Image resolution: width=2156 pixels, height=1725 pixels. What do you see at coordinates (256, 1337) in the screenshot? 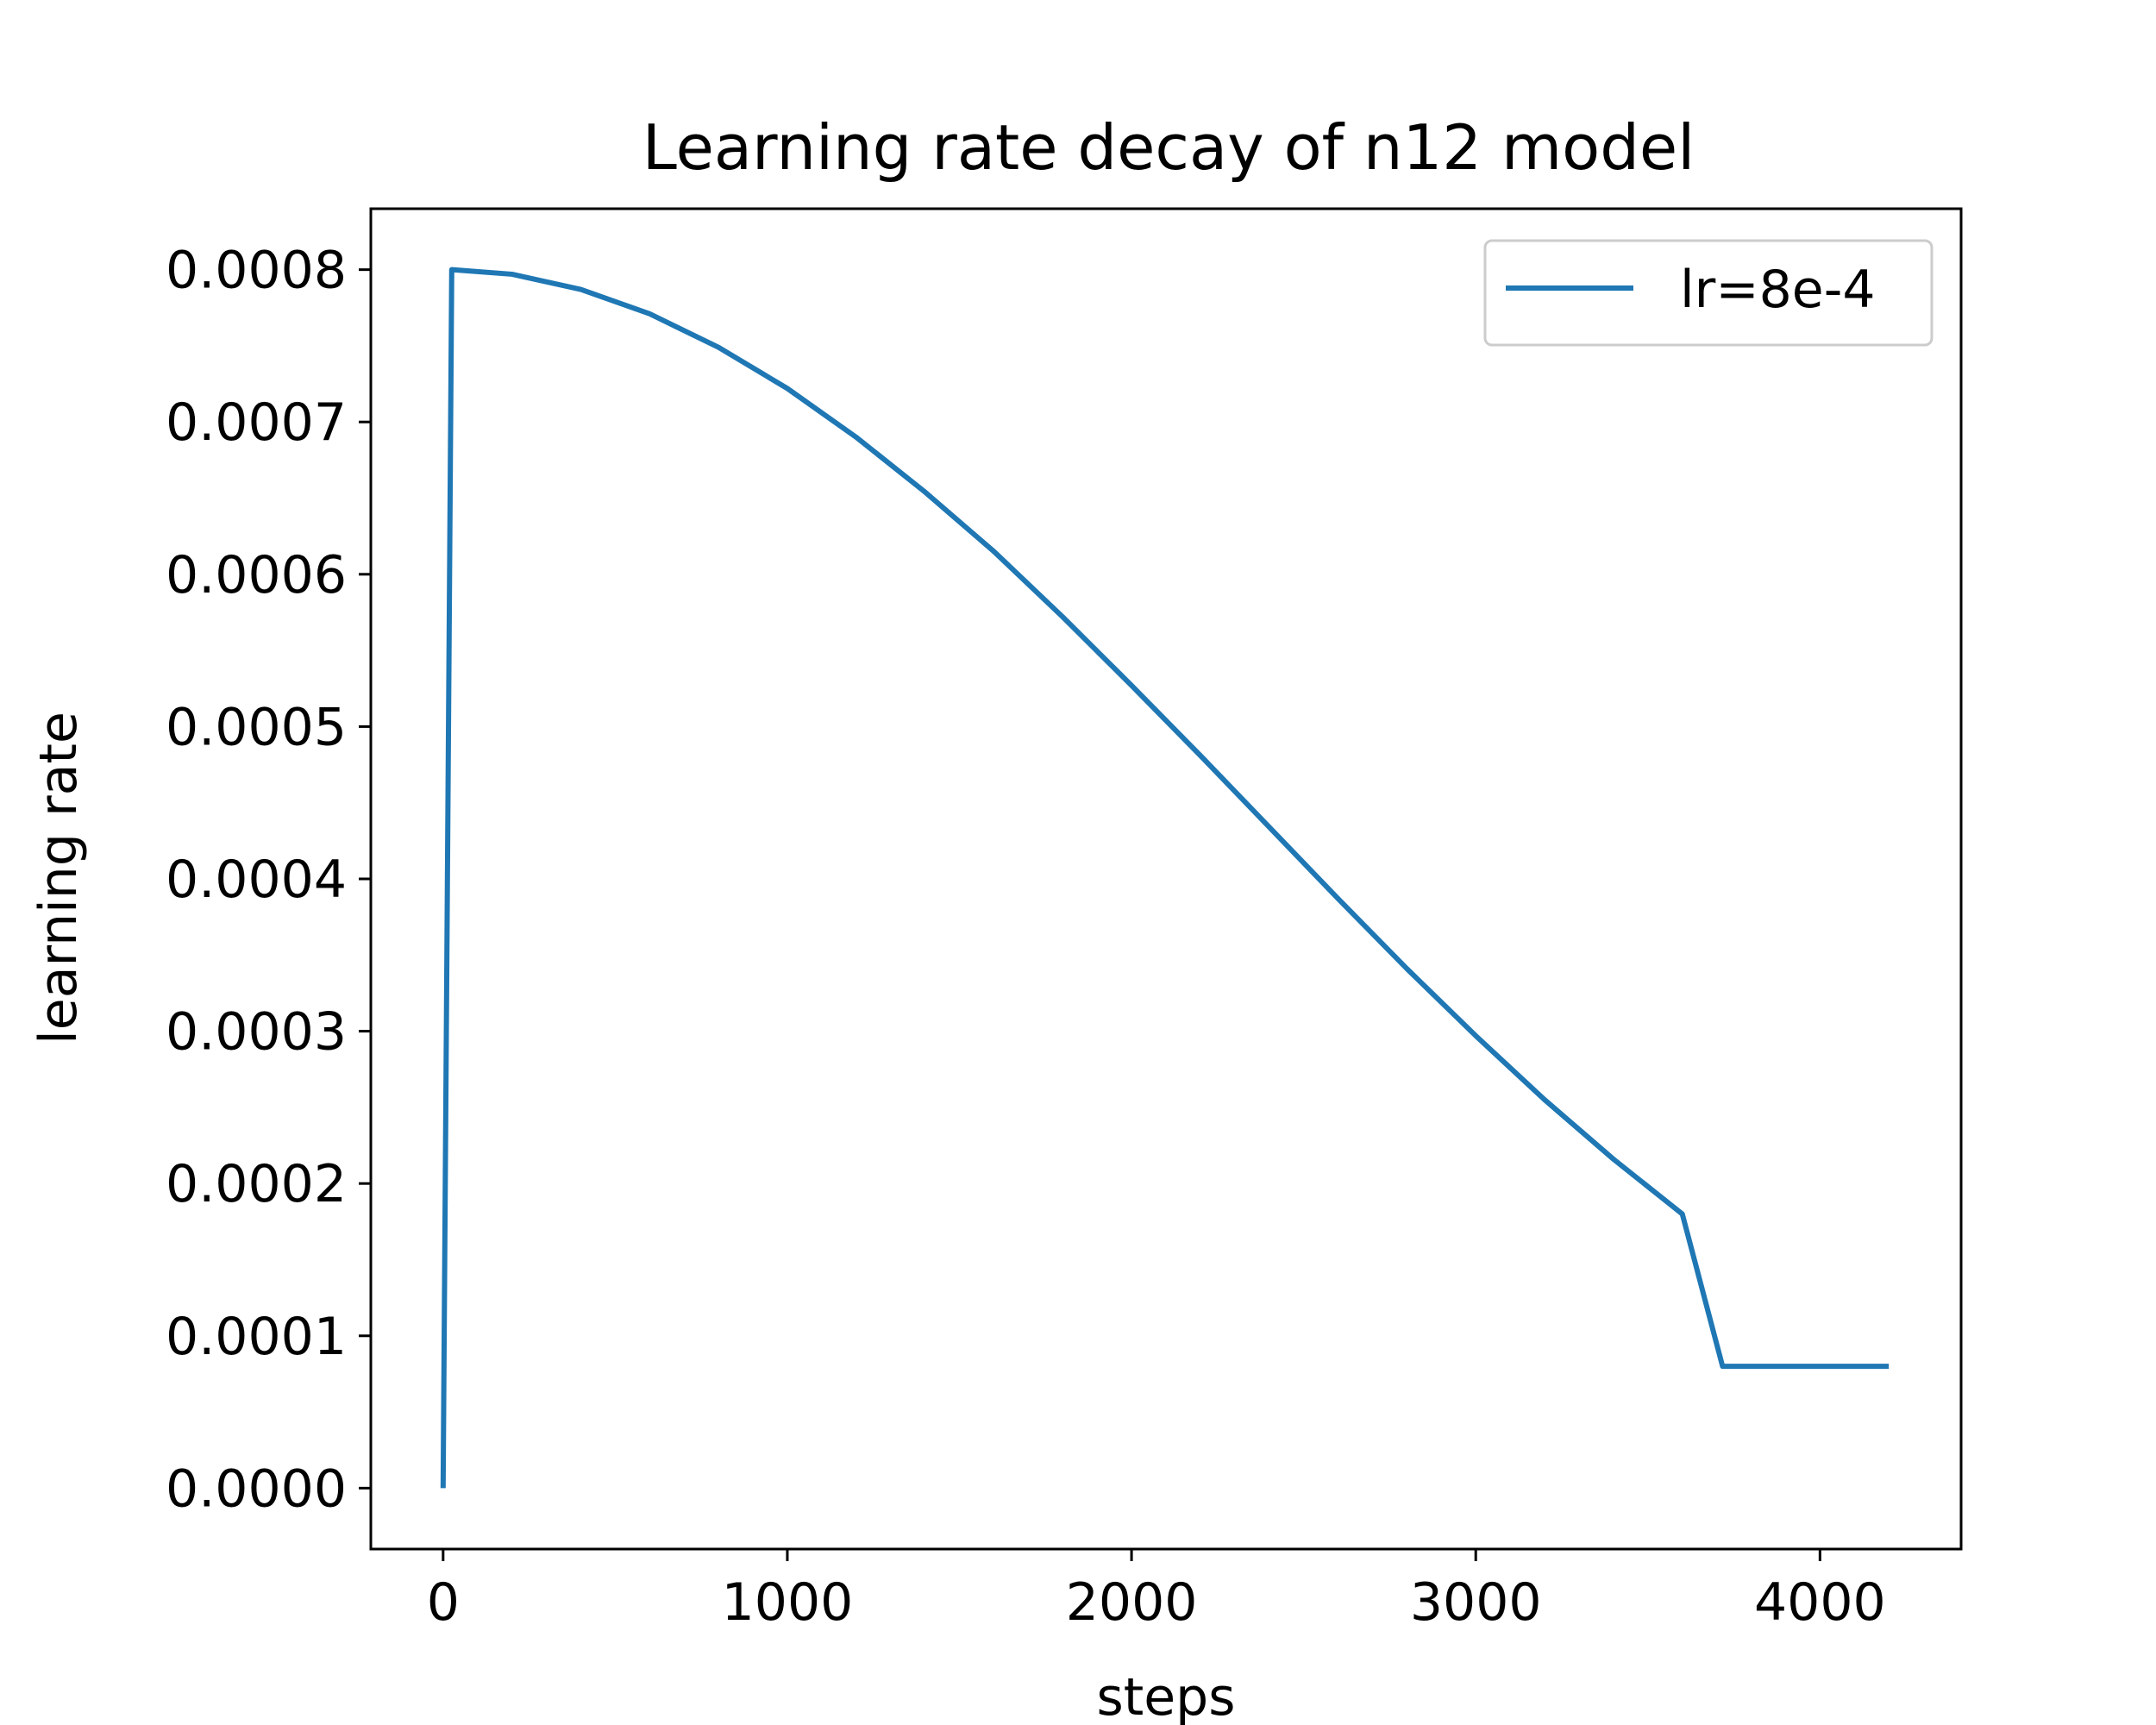
I see `y-tick-label: 0.0001` at bounding box center [256, 1337].